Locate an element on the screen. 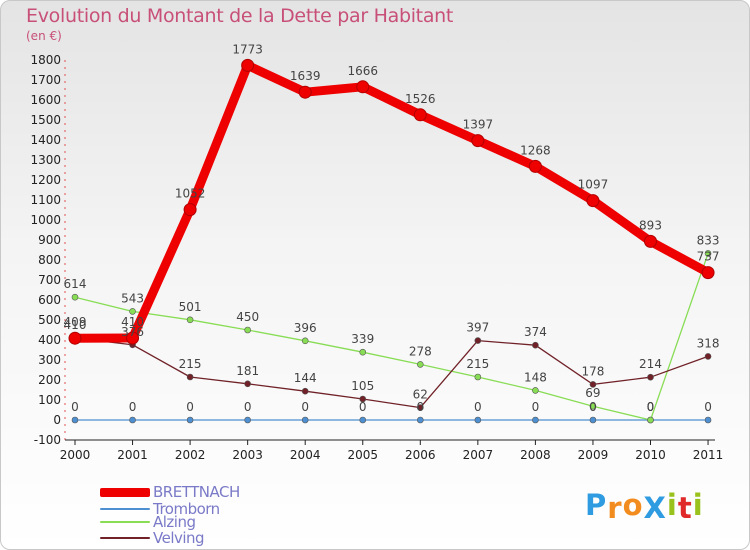  data-point-tromborn-2005 is located at coordinates (363, 420).